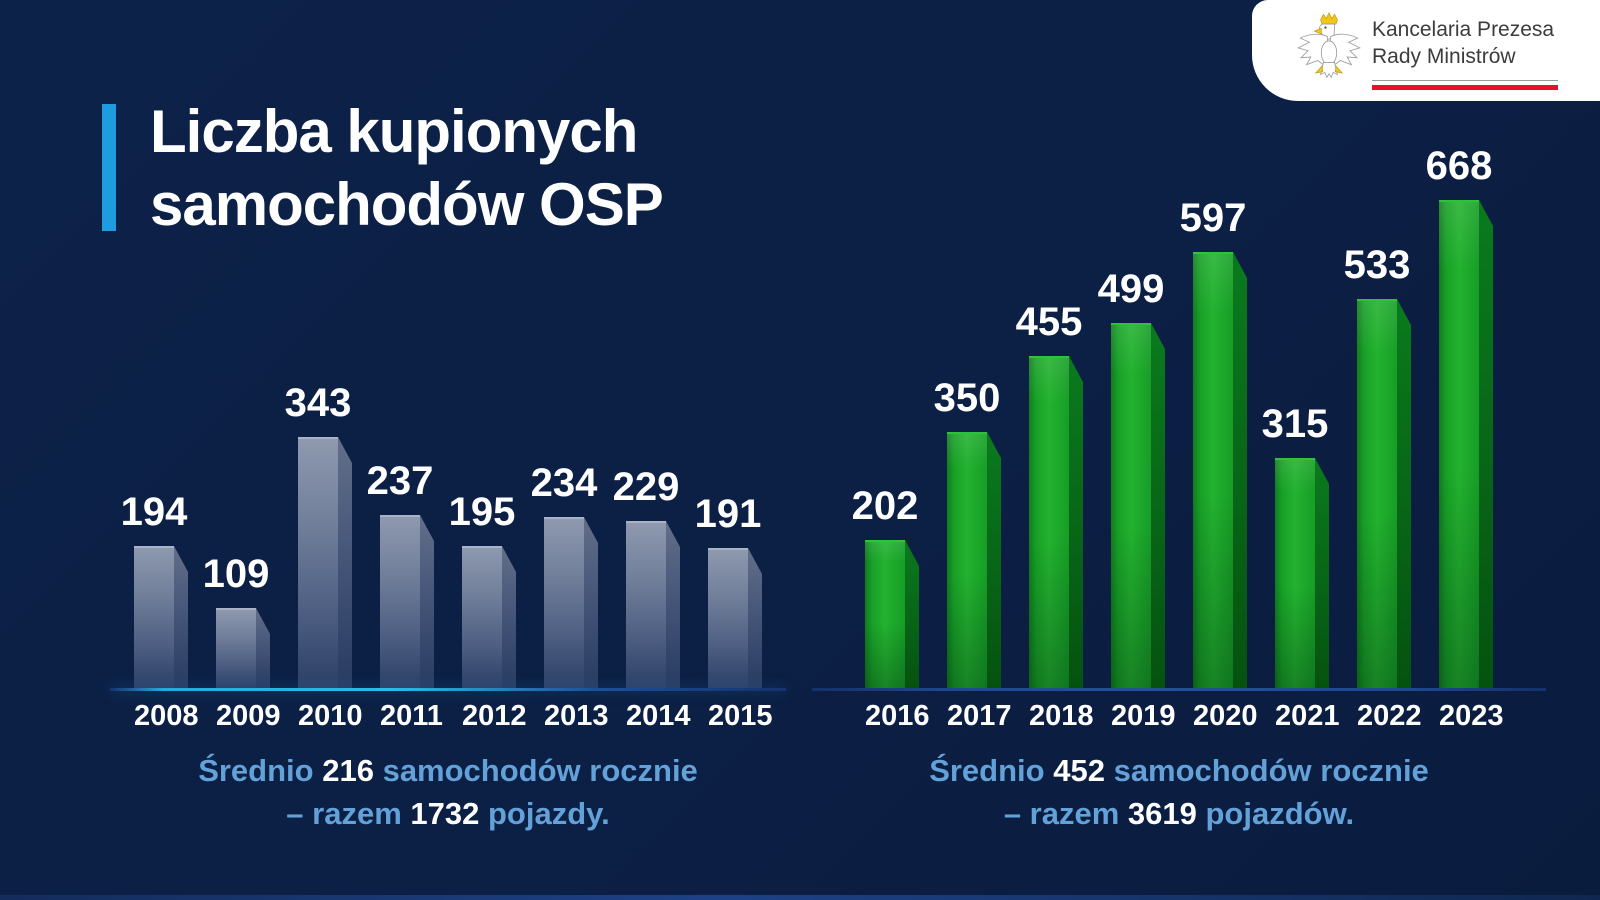 This screenshot has width=1600, height=900. What do you see at coordinates (330, 716) in the screenshot?
I see `x-axis-label: 2010` at bounding box center [330, 716].